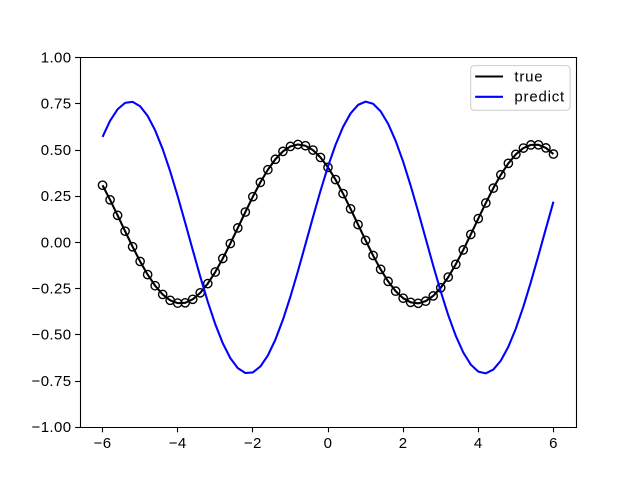 This screenshot has height=480, width=640. I want to click on svg-text: −1.00, so click(52, 427).